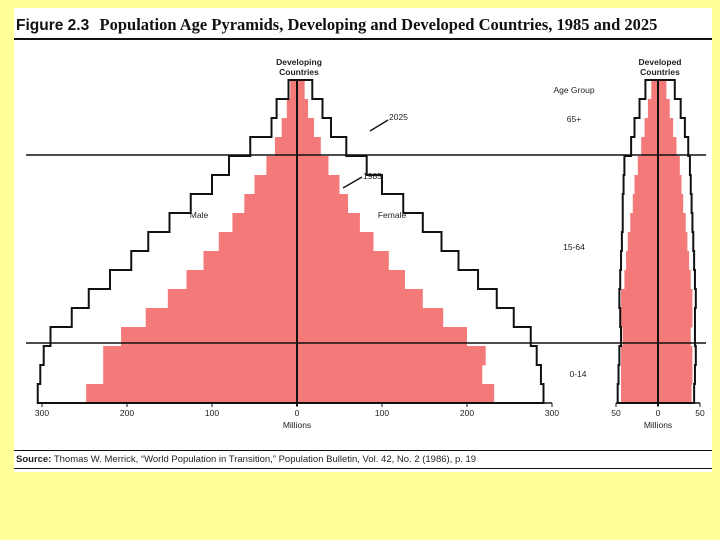  Describe the element at coordinates (363, 468) in the screenshot. I see `bottom-rule` at that location.